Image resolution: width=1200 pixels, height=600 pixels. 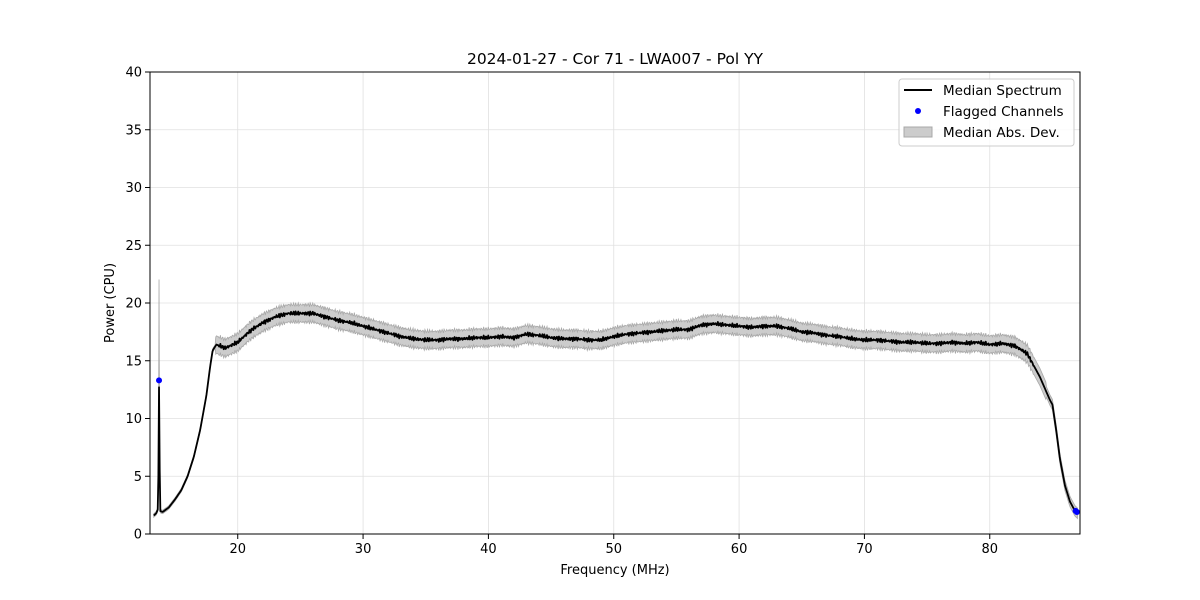 I want to click on x-tick-label: 70, so click(x=864, y=549).